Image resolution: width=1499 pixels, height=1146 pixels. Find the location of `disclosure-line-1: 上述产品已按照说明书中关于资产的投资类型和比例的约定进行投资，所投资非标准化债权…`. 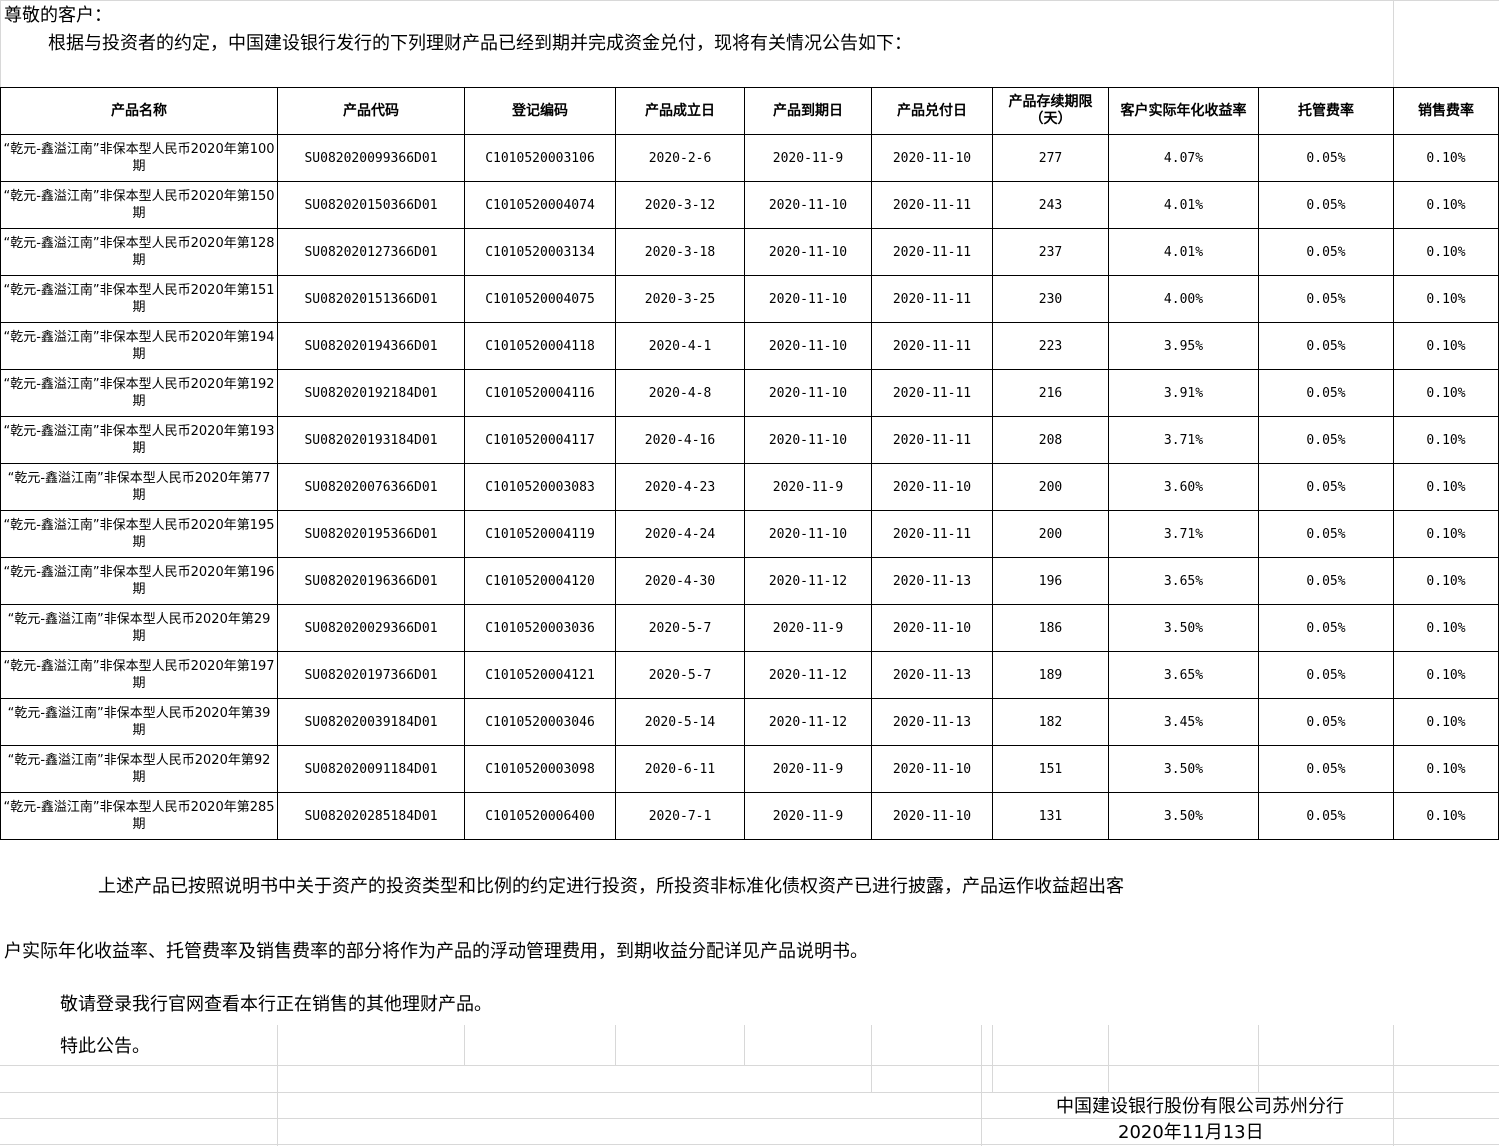

disclosure-line-1: 上述产品已按照说明书中关于资产的投资类型和比例的约定进行投资，所投资非标准化债权… is located at coordinates (611, 886).